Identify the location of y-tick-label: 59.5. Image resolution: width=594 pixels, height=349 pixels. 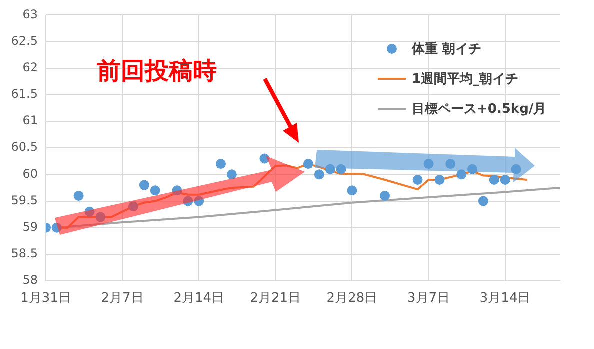
(24, 200).